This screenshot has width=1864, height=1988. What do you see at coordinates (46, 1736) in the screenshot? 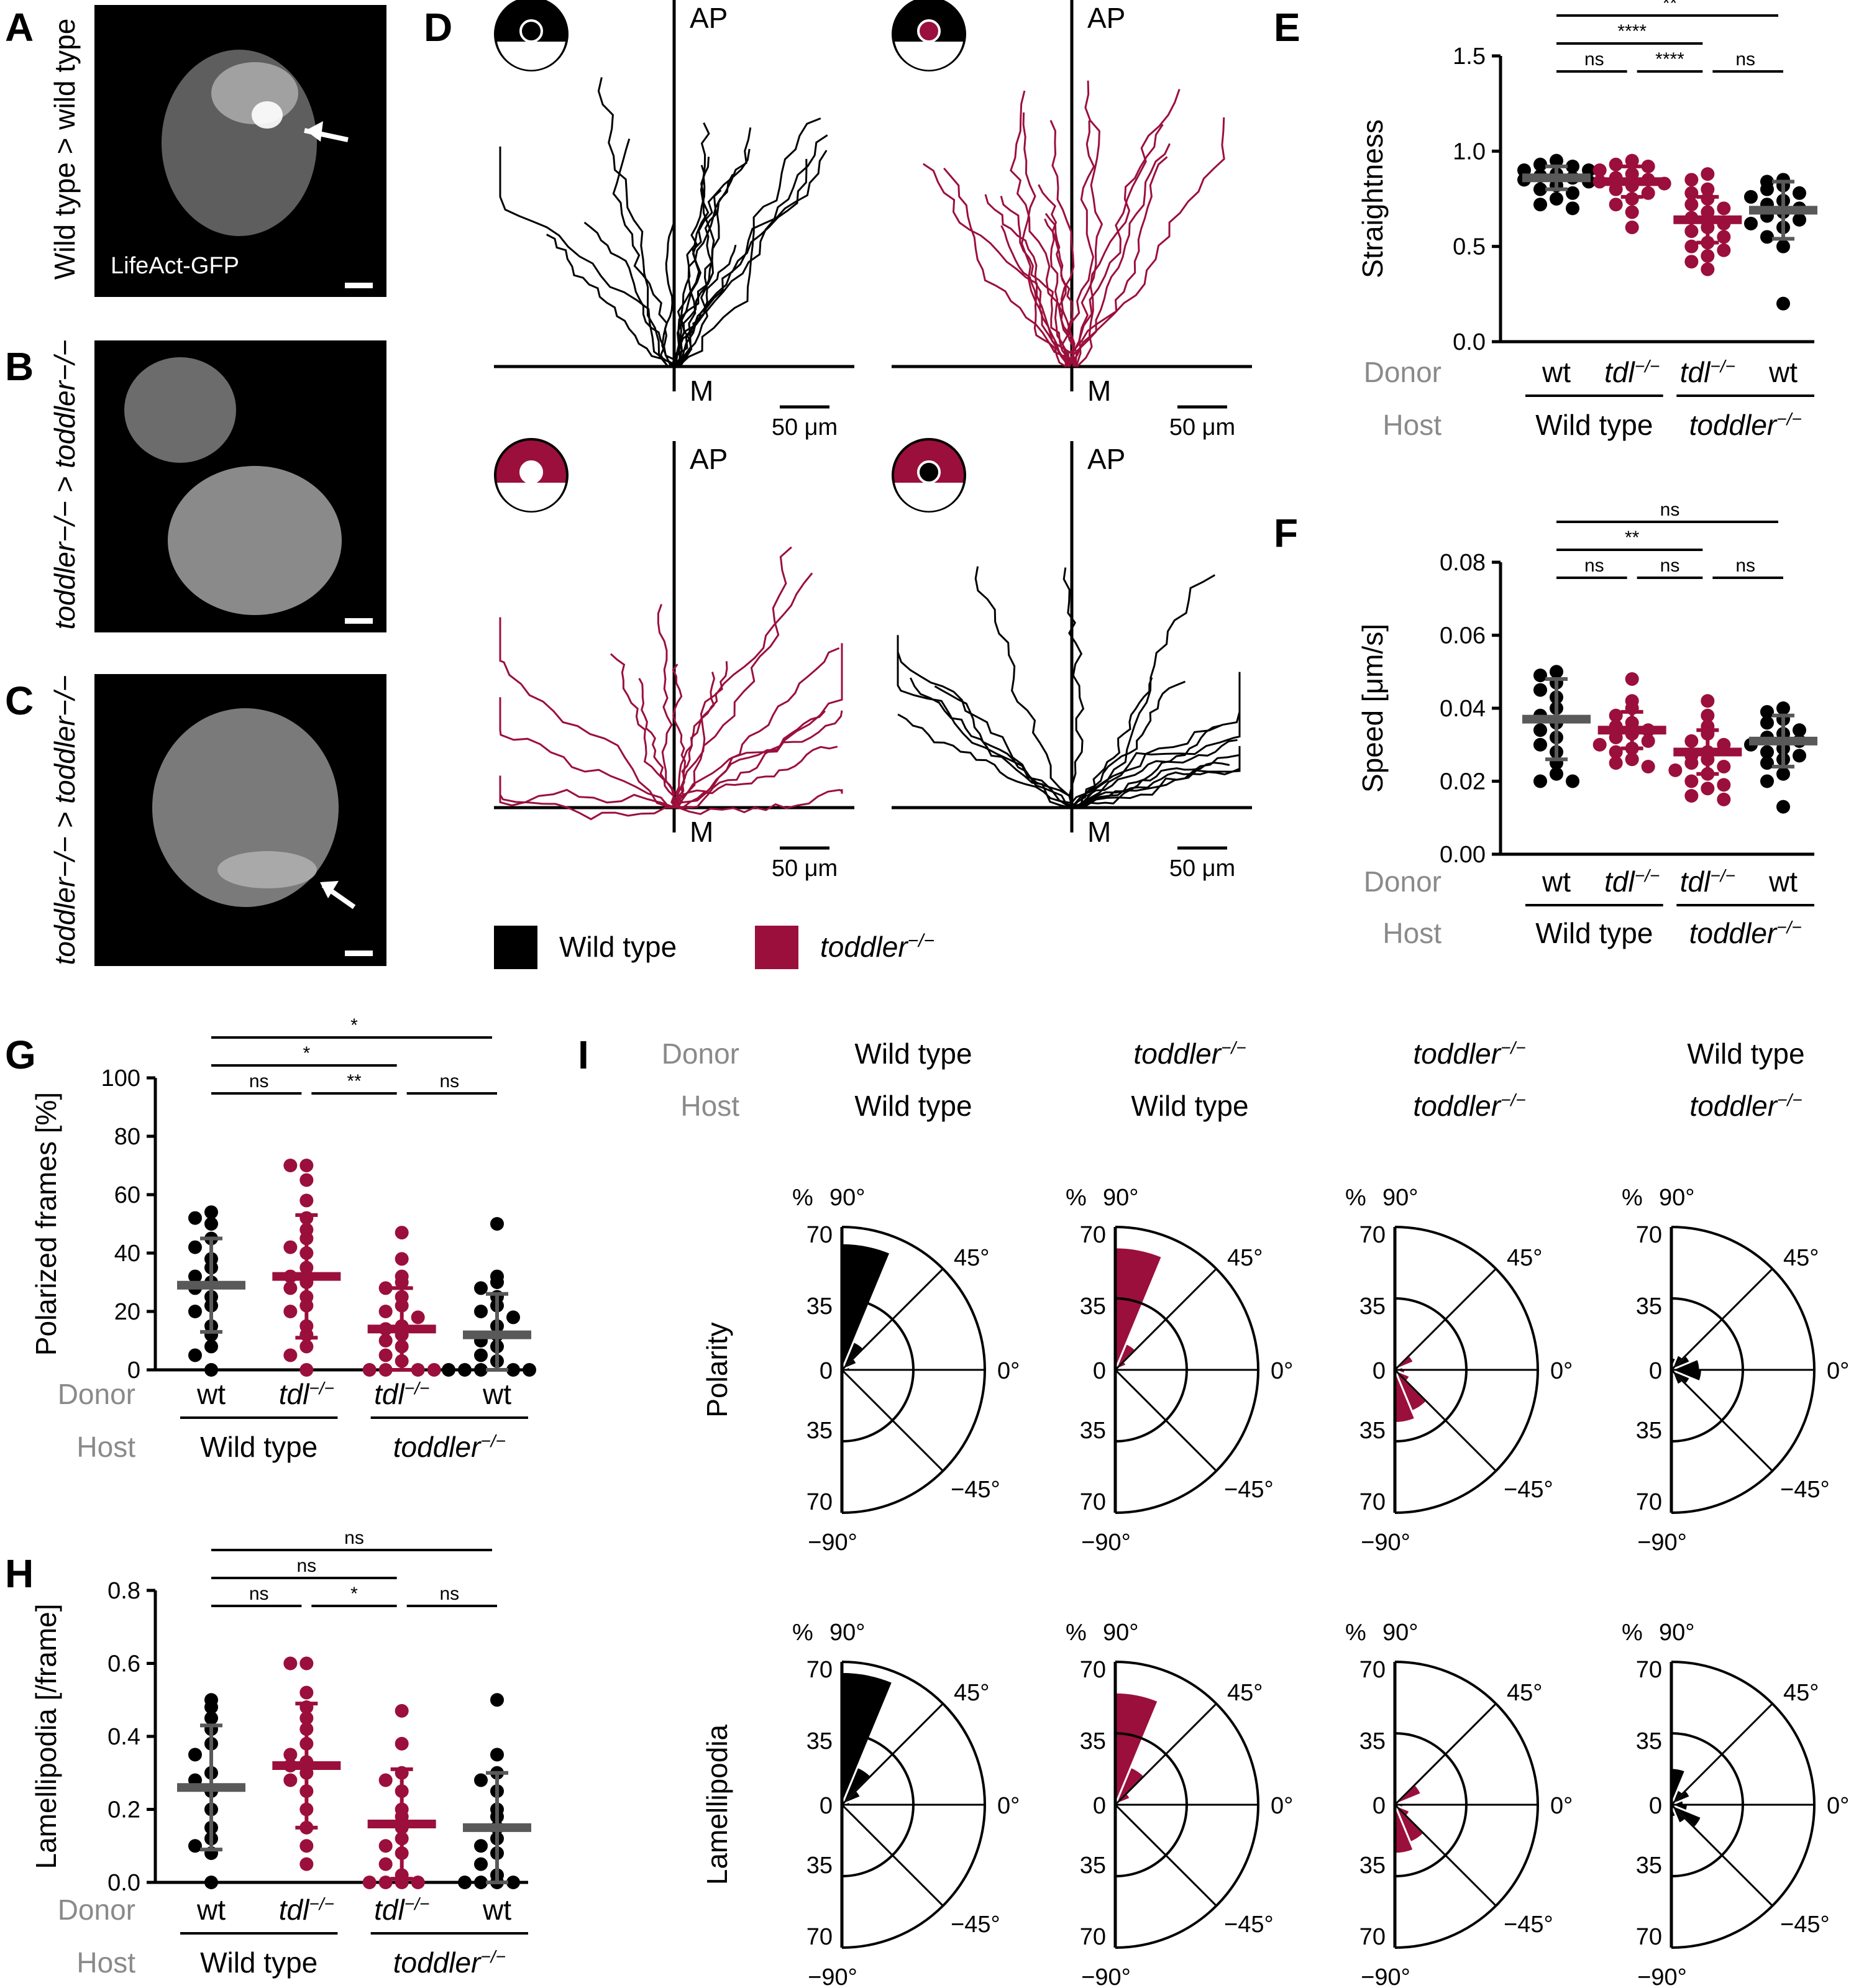
I see `y-axis-label: Lamellipodia [/frame]` at bounding box center [46, 1736].